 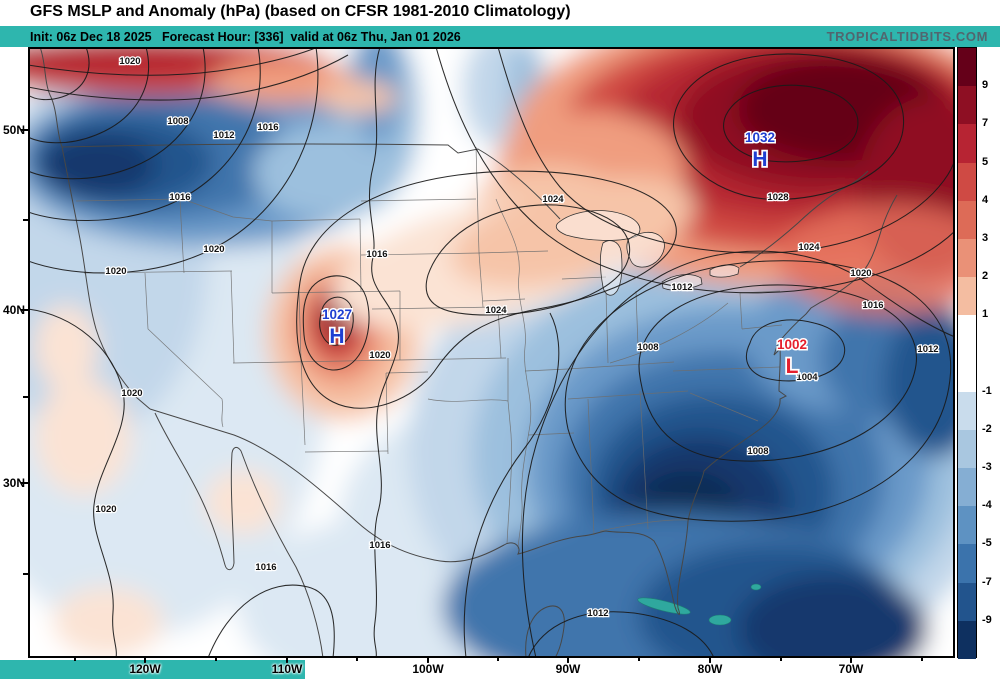 What do you see at coordinates (699, 604) in the screenshot?
I see `islands` at bounding box center [699, 604].